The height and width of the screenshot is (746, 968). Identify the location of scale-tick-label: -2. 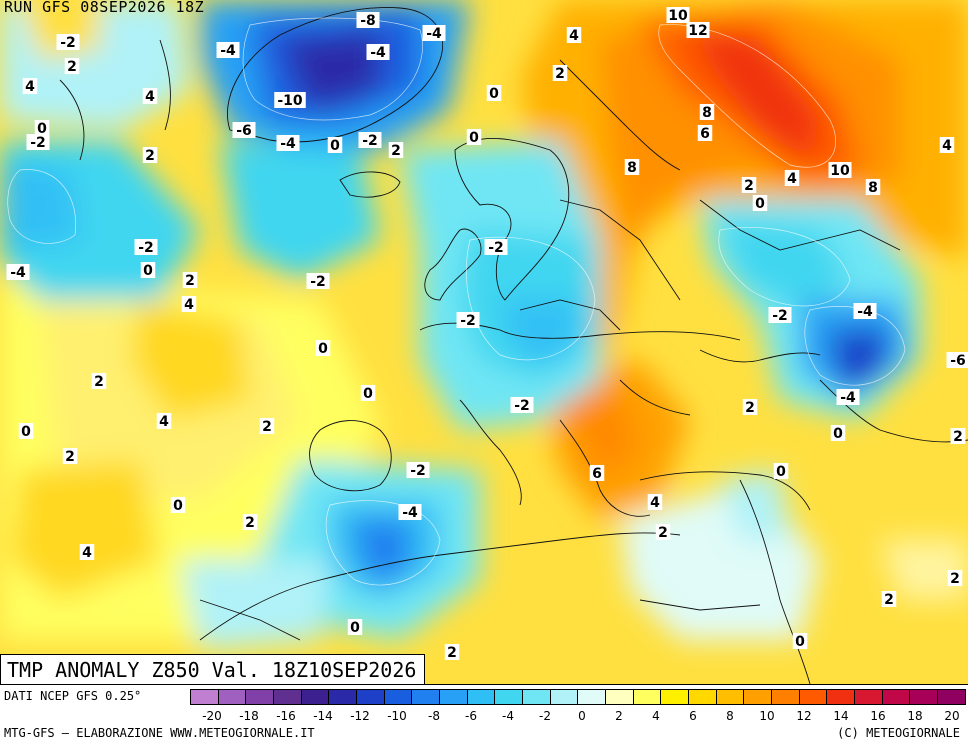
(545, 716).